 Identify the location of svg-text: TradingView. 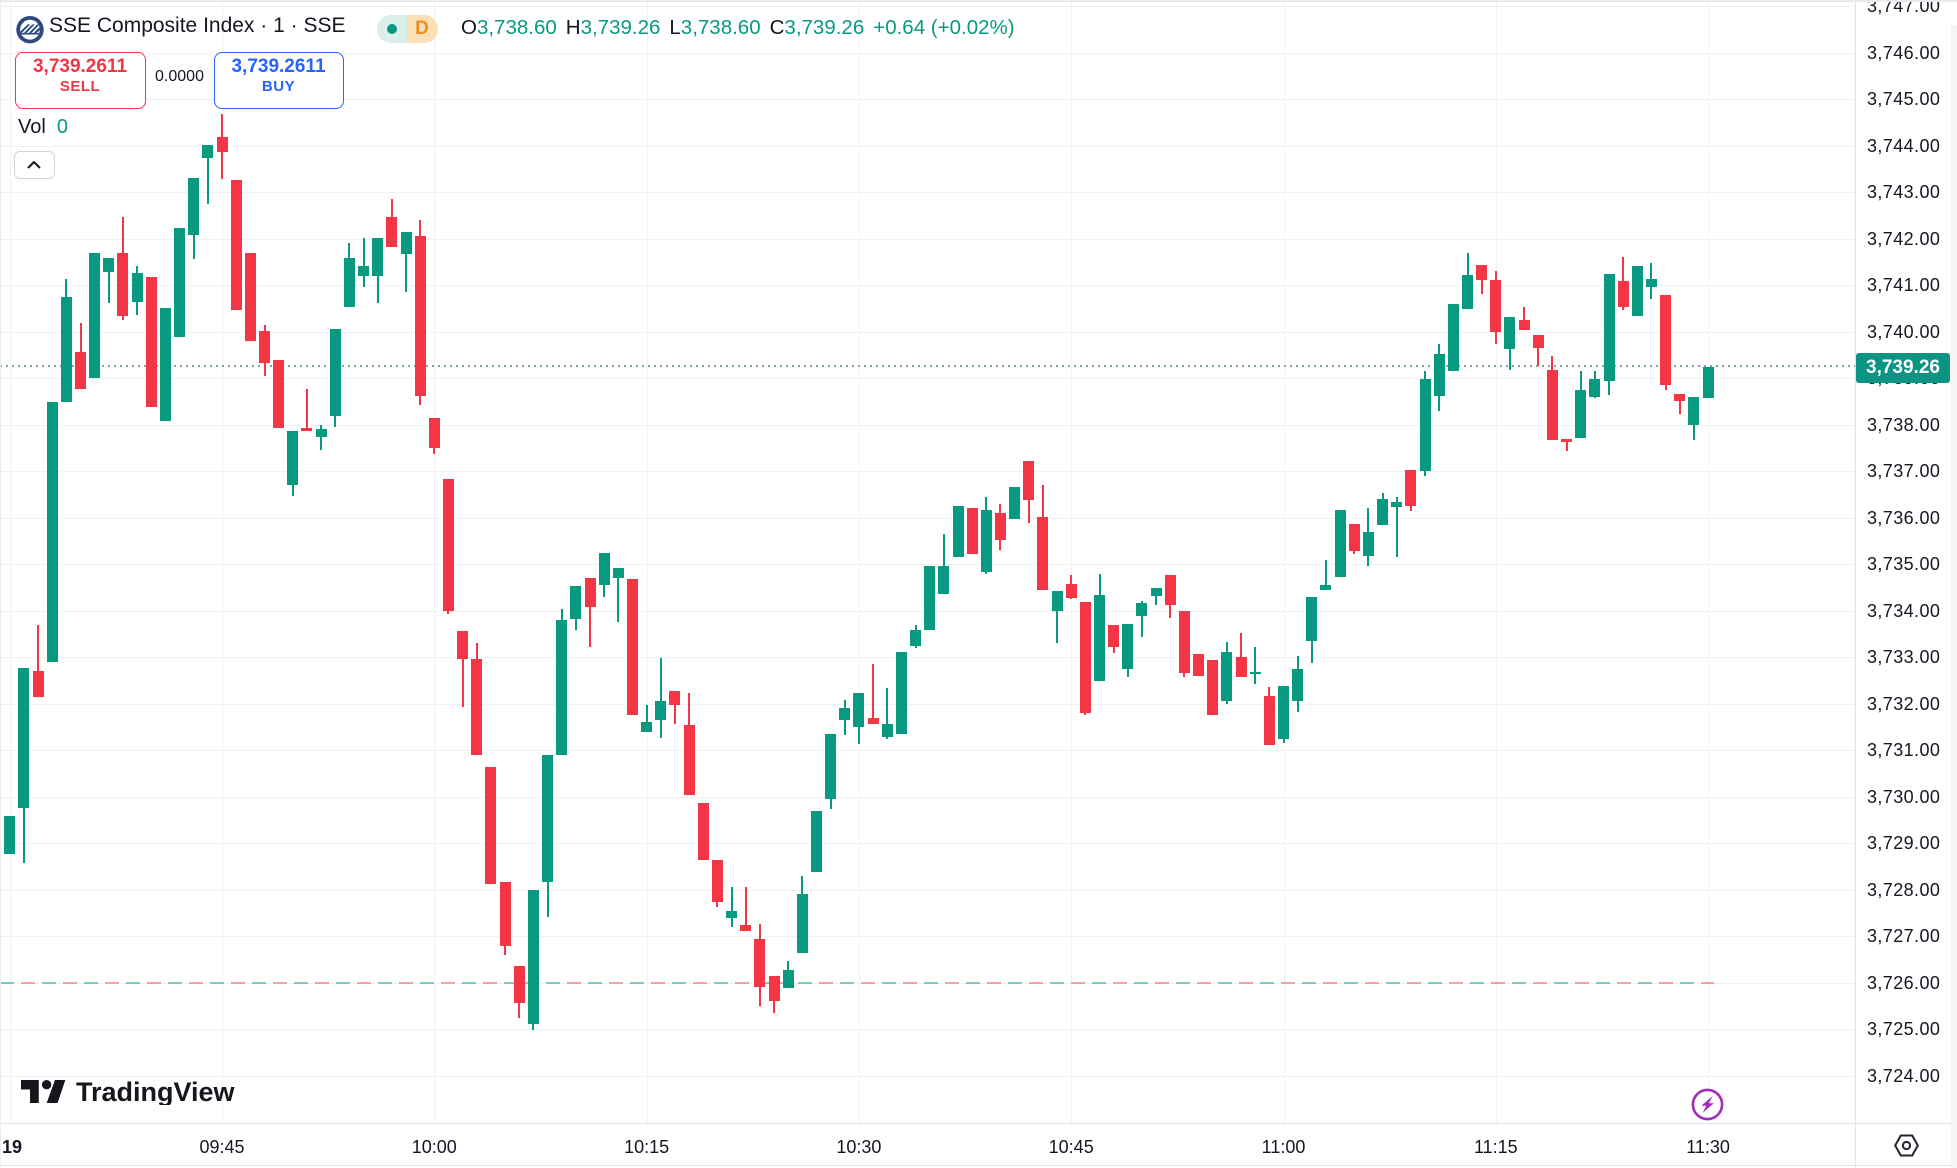
(156, 1092).